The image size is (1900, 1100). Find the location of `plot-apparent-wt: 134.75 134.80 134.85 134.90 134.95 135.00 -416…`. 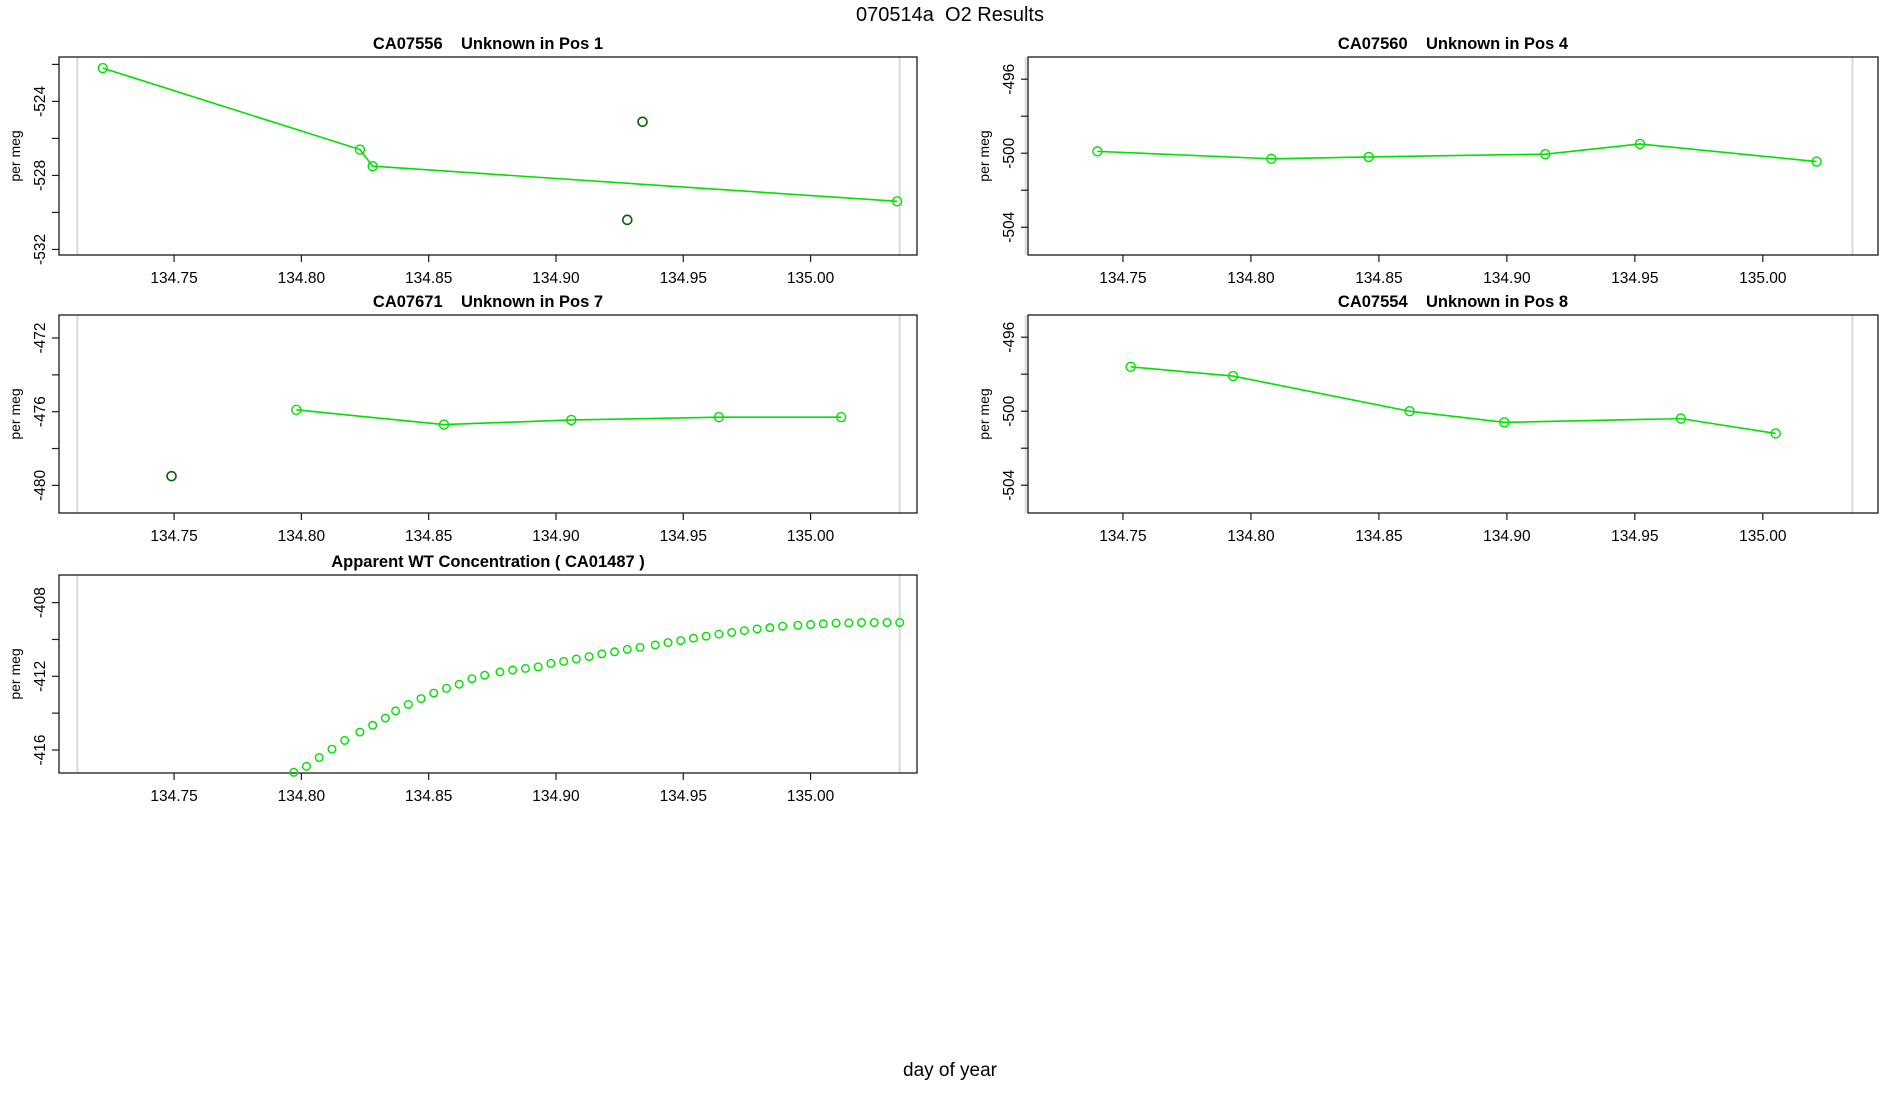

plot-apparent-wt: 134.75 134.80 134.85 134.90 134.95 135.00 -416… is located at coordinates (462, 679).